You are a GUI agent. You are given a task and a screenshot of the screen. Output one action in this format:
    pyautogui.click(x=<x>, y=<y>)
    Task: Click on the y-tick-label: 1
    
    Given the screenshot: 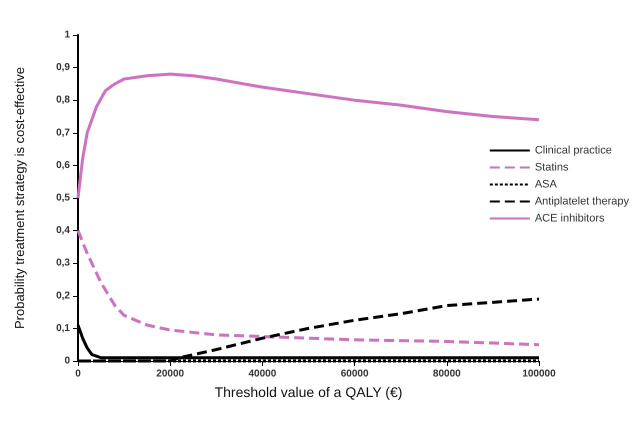 What is the action you would take?
    pyautogui.click(x=67, y=35)
    